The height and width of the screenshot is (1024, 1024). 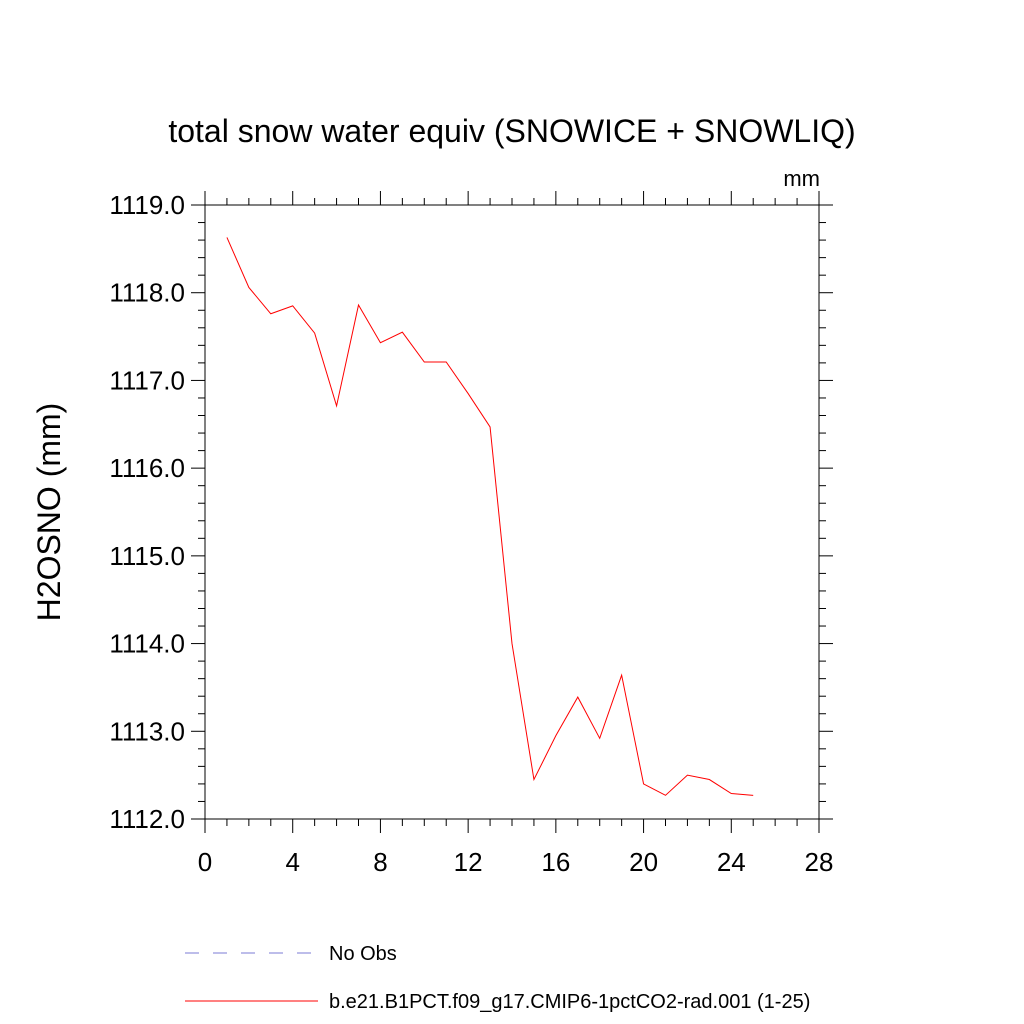 I want to click on y-tick-label: 1119.0, so click(x=147, y=205).